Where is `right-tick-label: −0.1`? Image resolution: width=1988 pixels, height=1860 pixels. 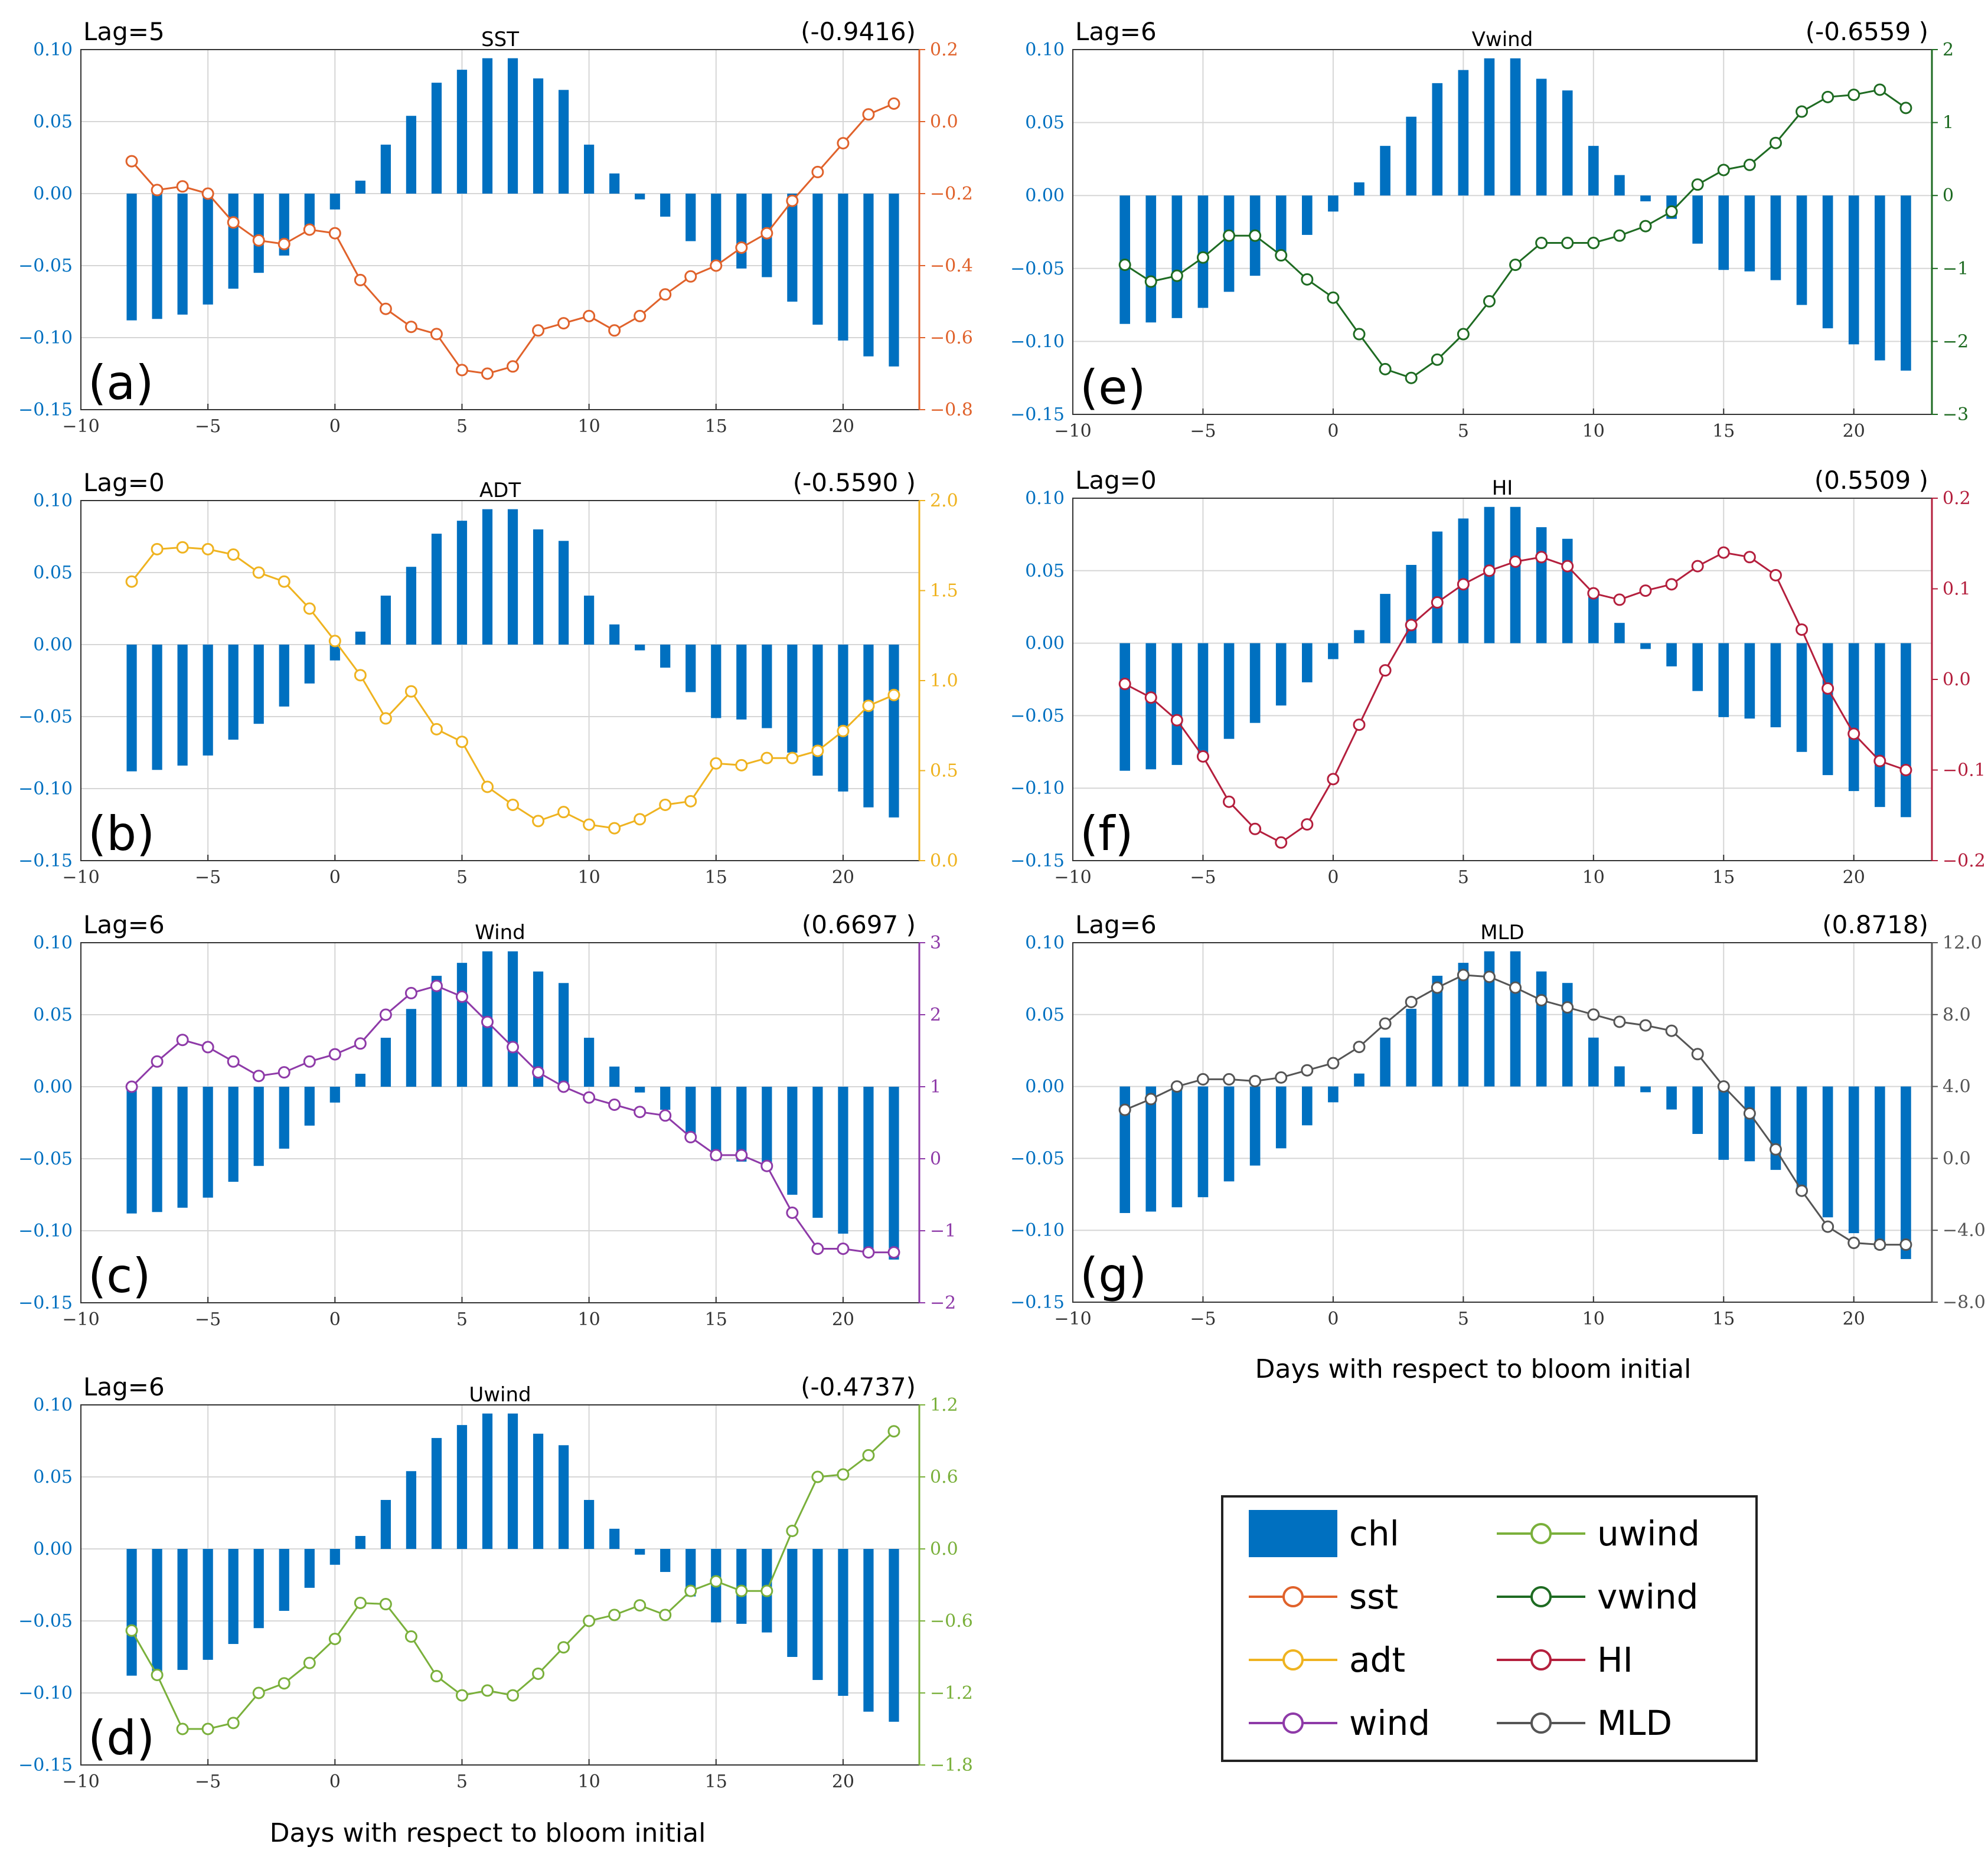 right-tick-label: −0.1 is located at coordinates (1965, 771).